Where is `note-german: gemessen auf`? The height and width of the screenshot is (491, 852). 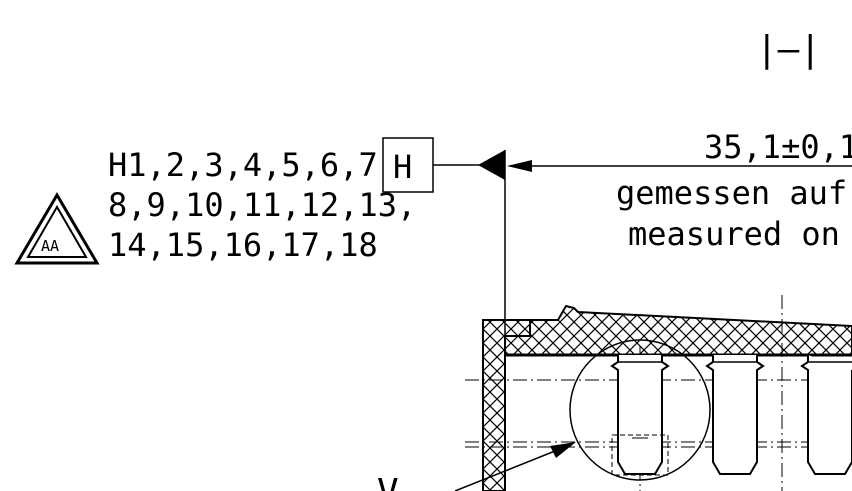 note-german: gemessen auf is located at coordinates (731, 193).